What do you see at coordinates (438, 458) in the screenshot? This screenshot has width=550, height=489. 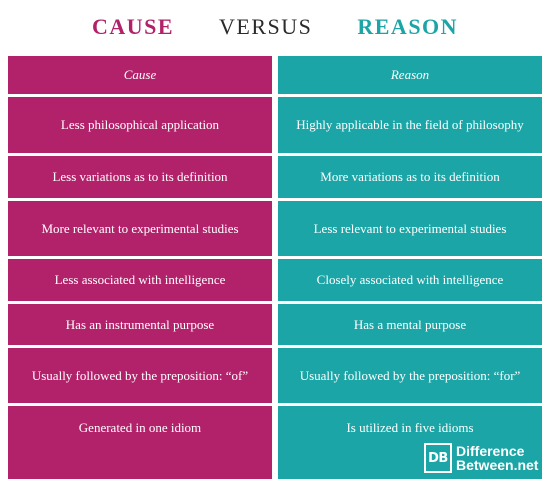 I see `db-logo-icon: DB` at bounding box center [438, 458].